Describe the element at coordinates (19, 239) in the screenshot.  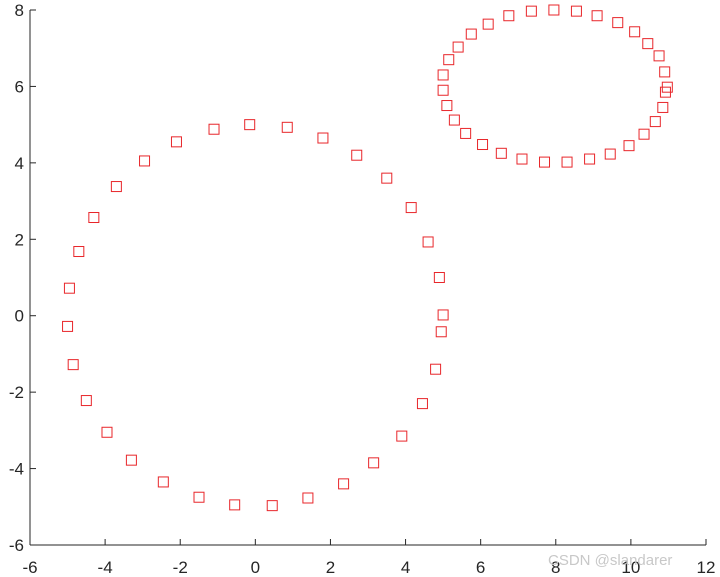
I see `y-tick-label: 2` at that location.